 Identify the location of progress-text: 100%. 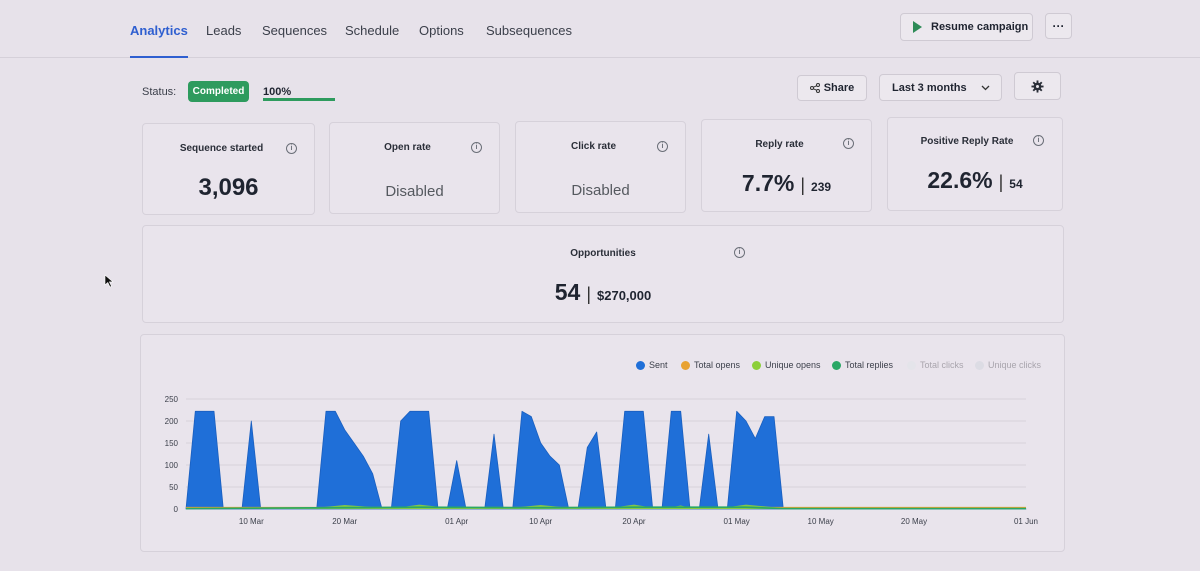
(277, 92).